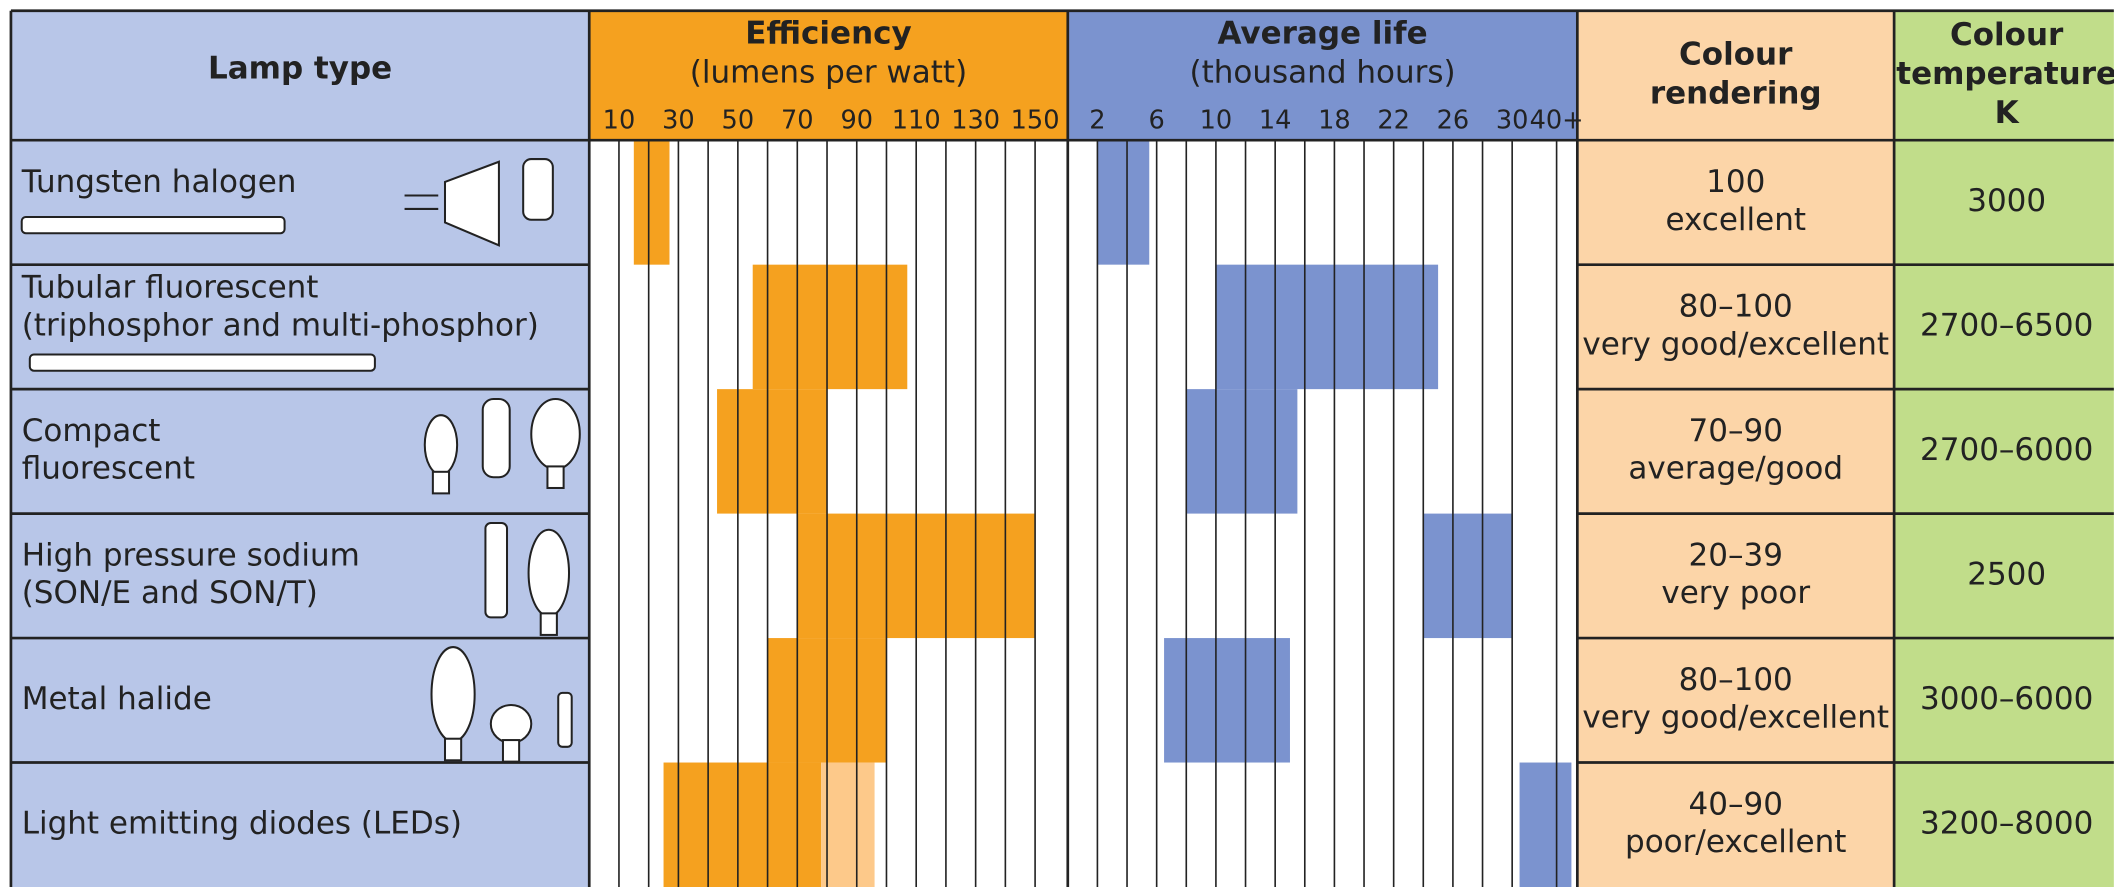 The image size is (2114, 887). Describe the element at coordinates (2006, 201) in the screenshot. I see `cell-text: 3000` at that location.